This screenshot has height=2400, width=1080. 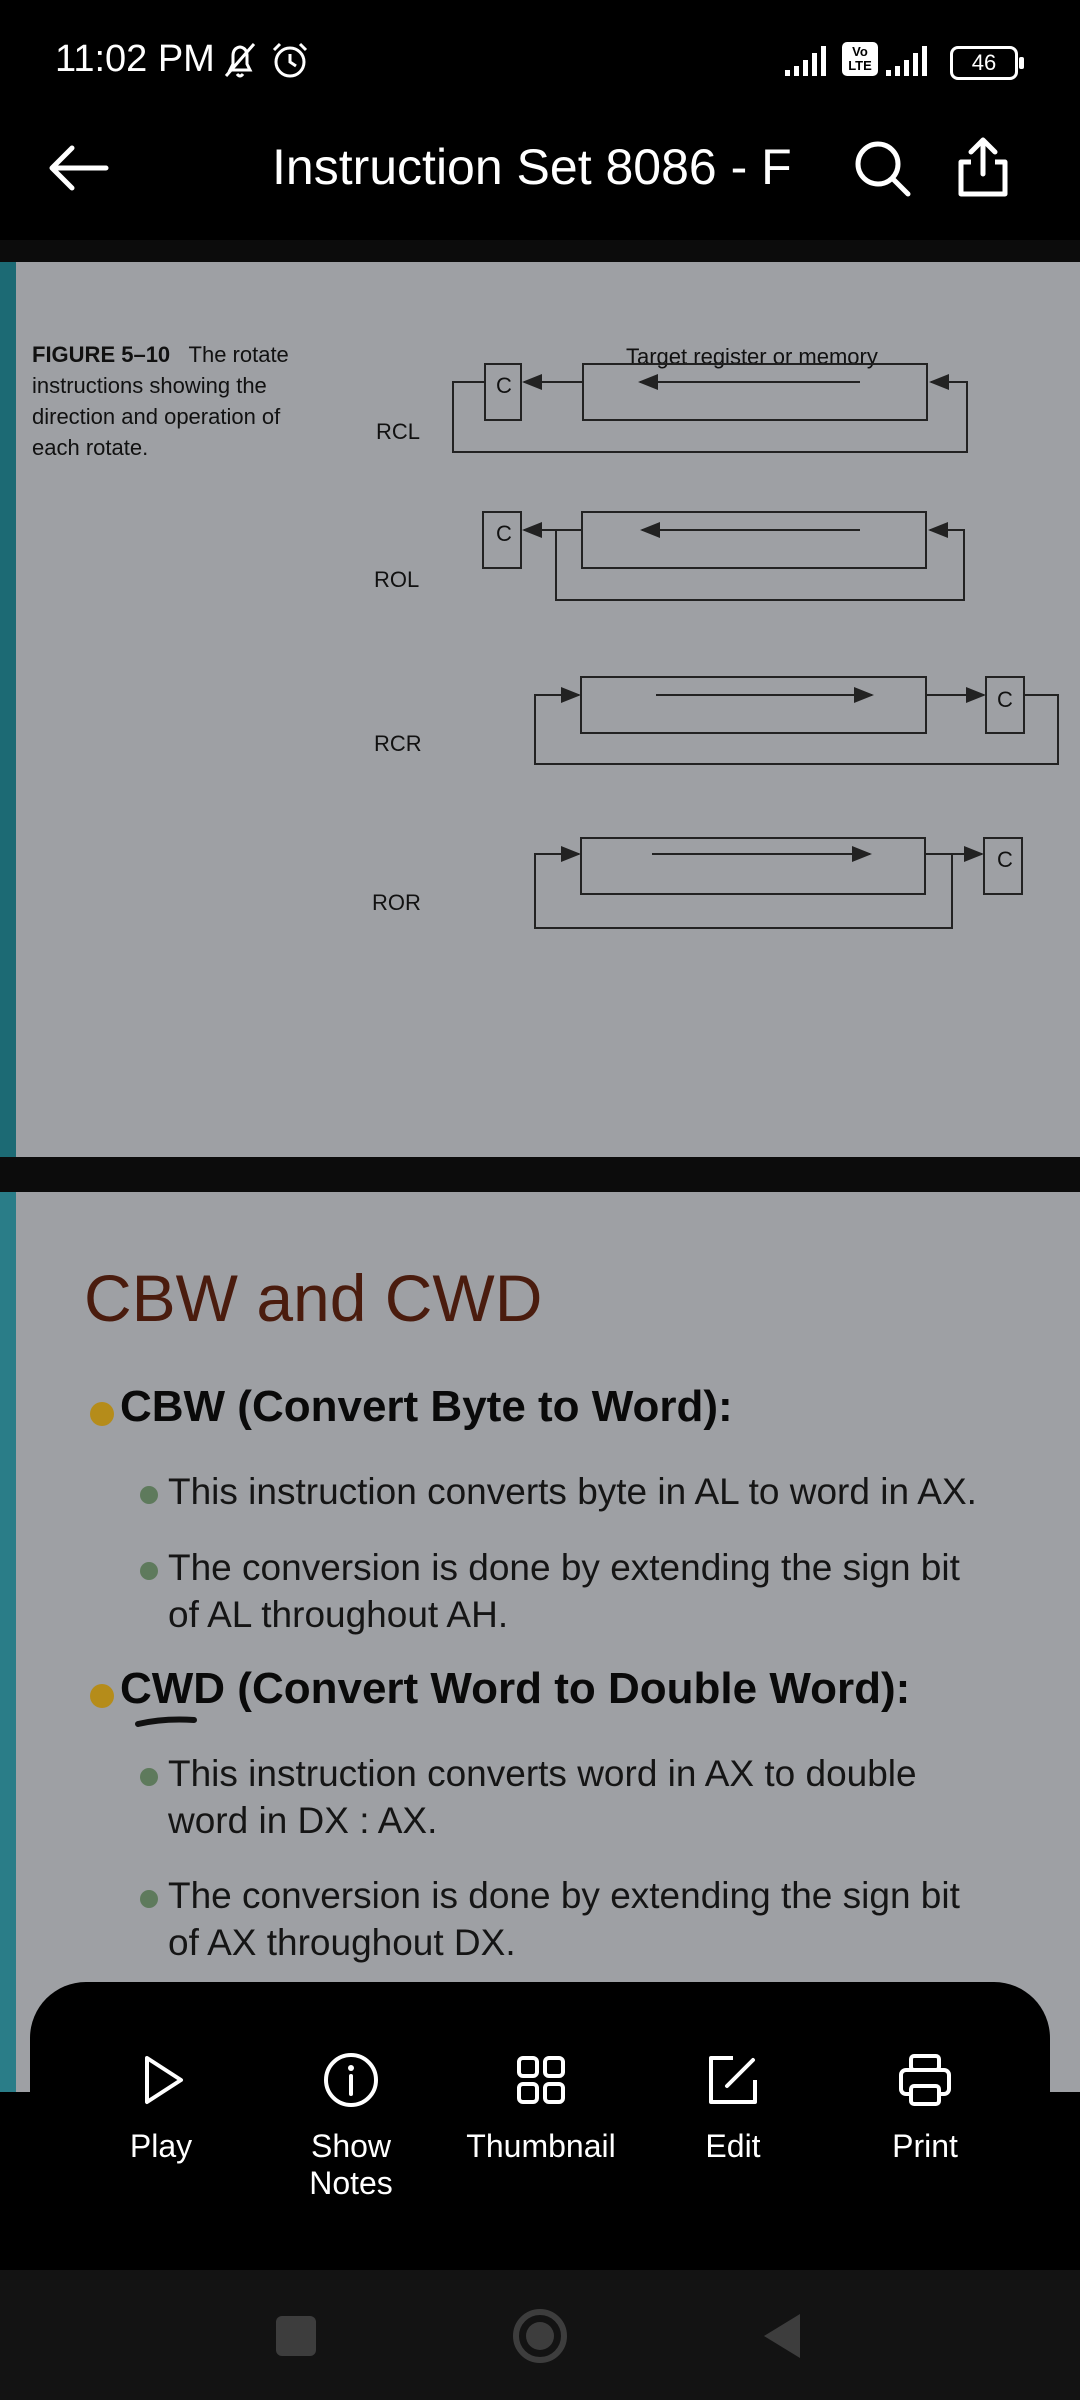 I want to click on share-icon, so click(x=983, y=167).